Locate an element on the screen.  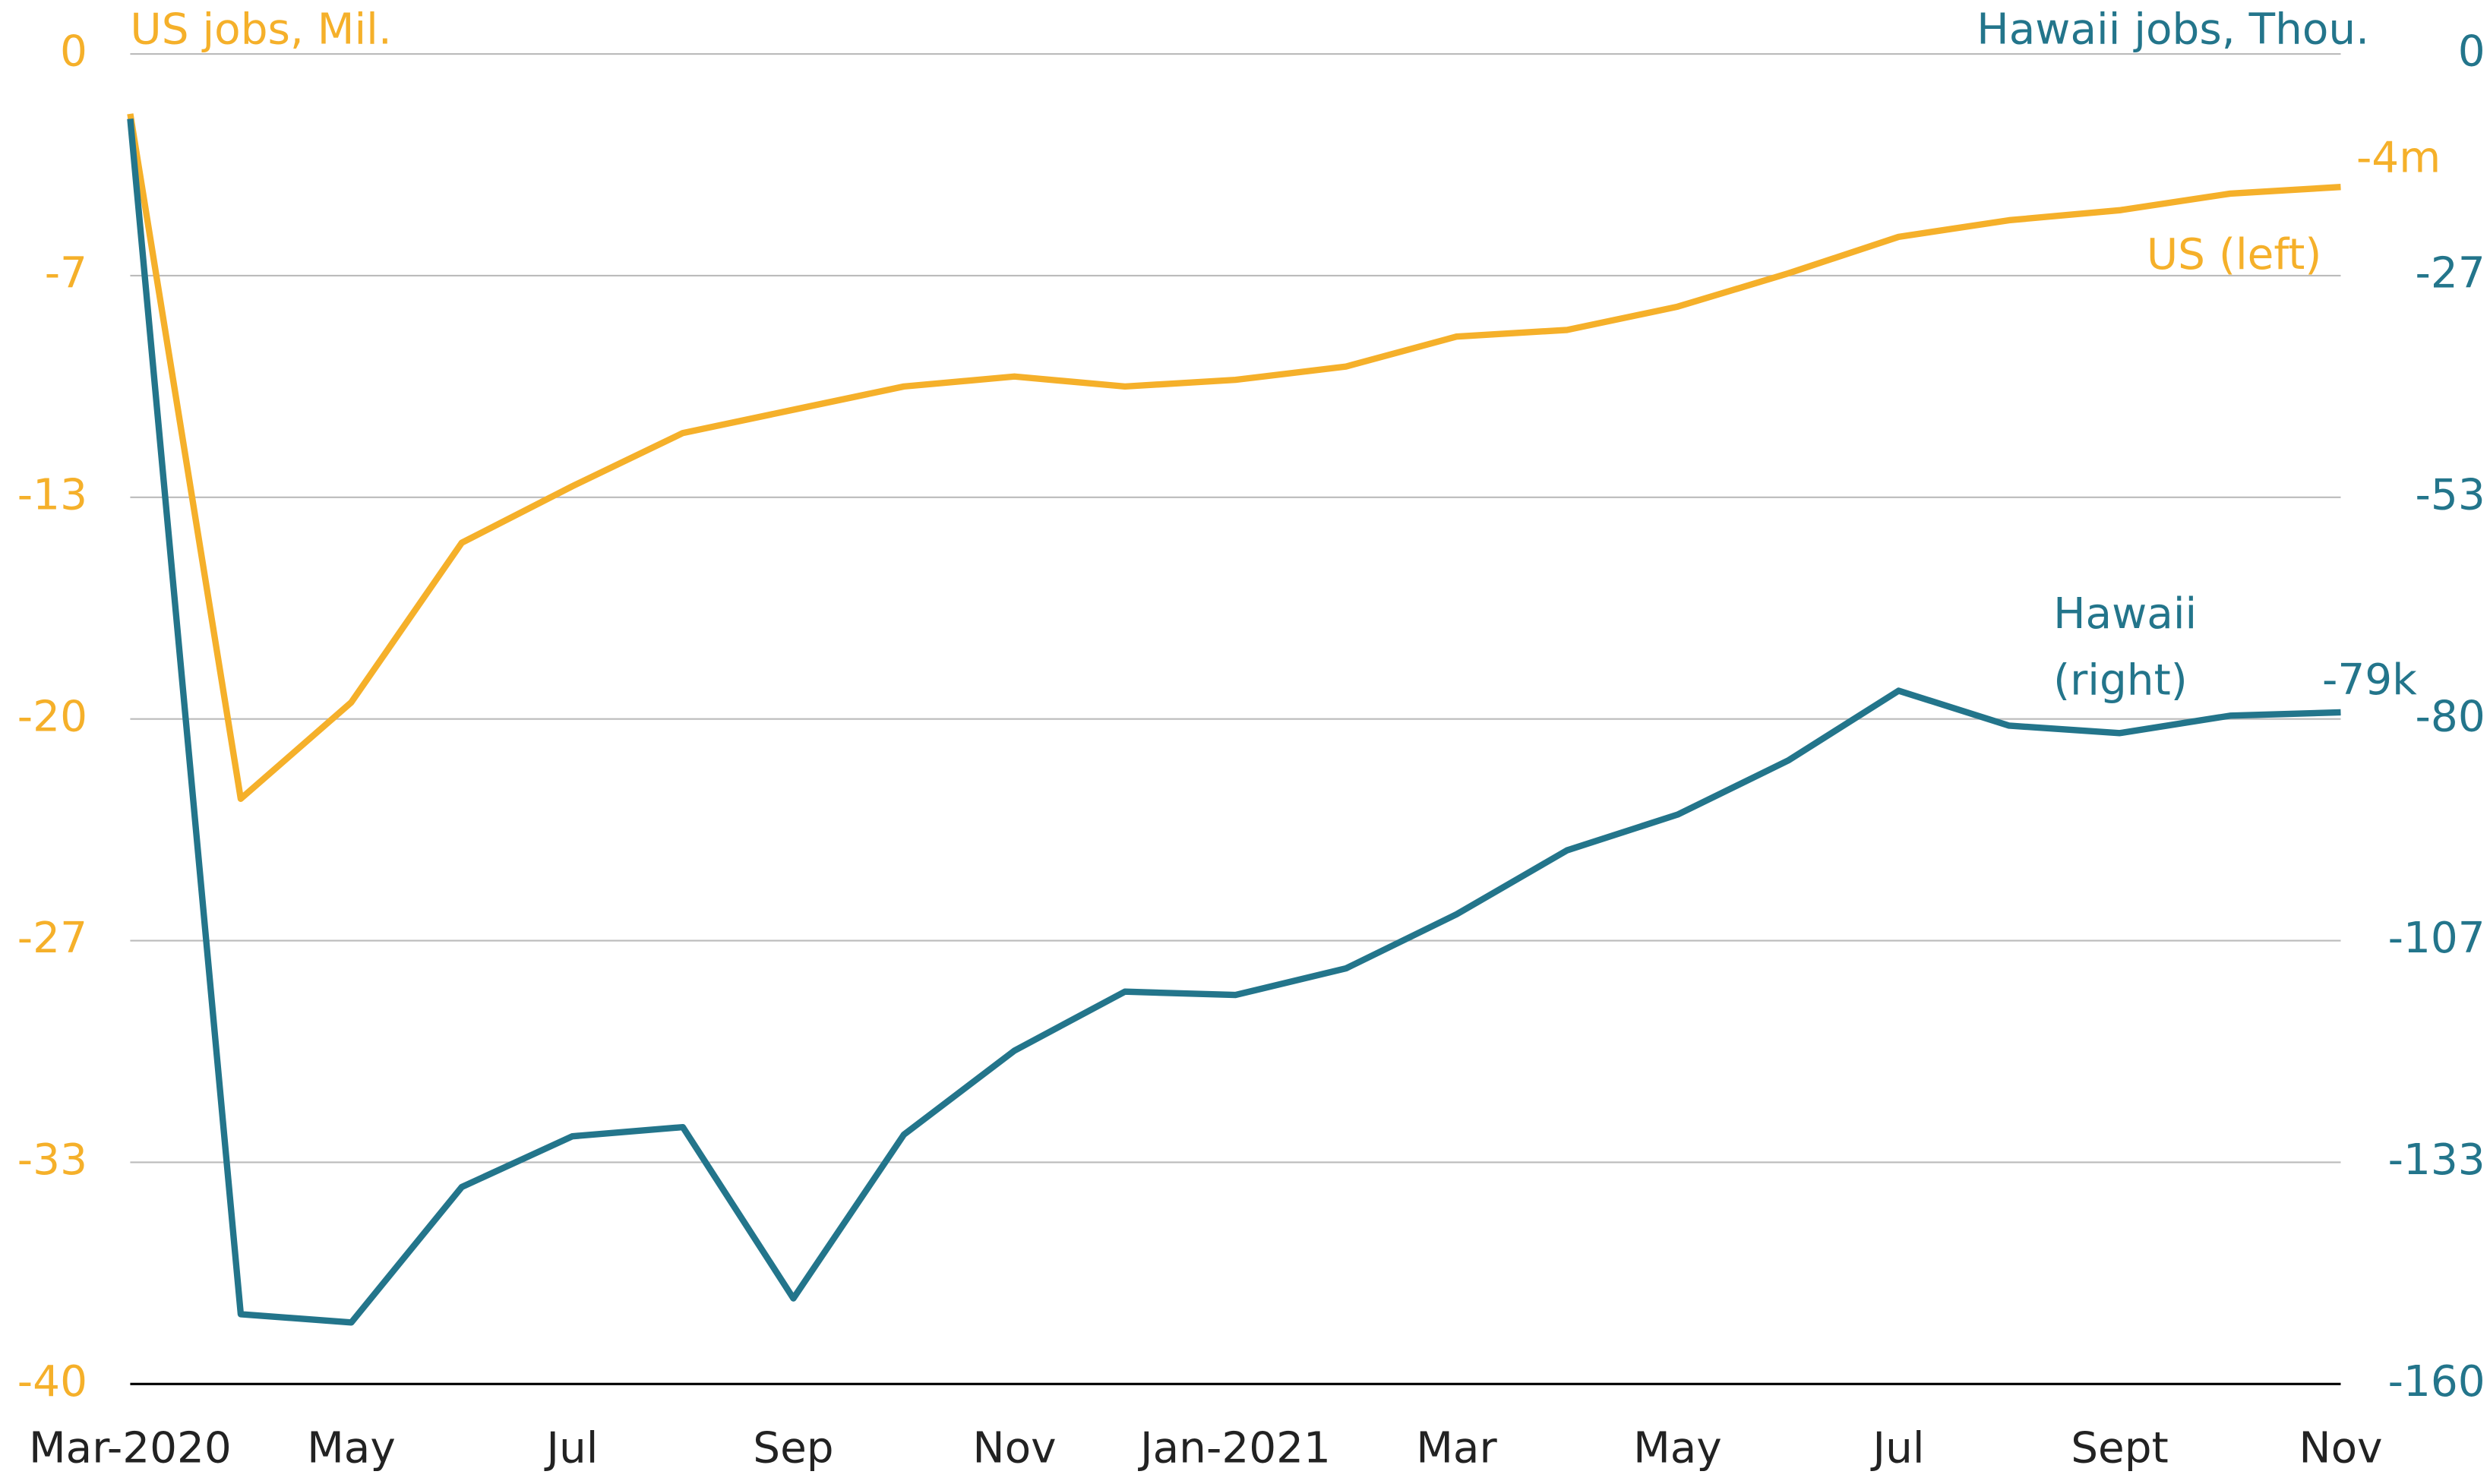
x-tick-label: Mar-2020 is located at coordinates (130, 1448).